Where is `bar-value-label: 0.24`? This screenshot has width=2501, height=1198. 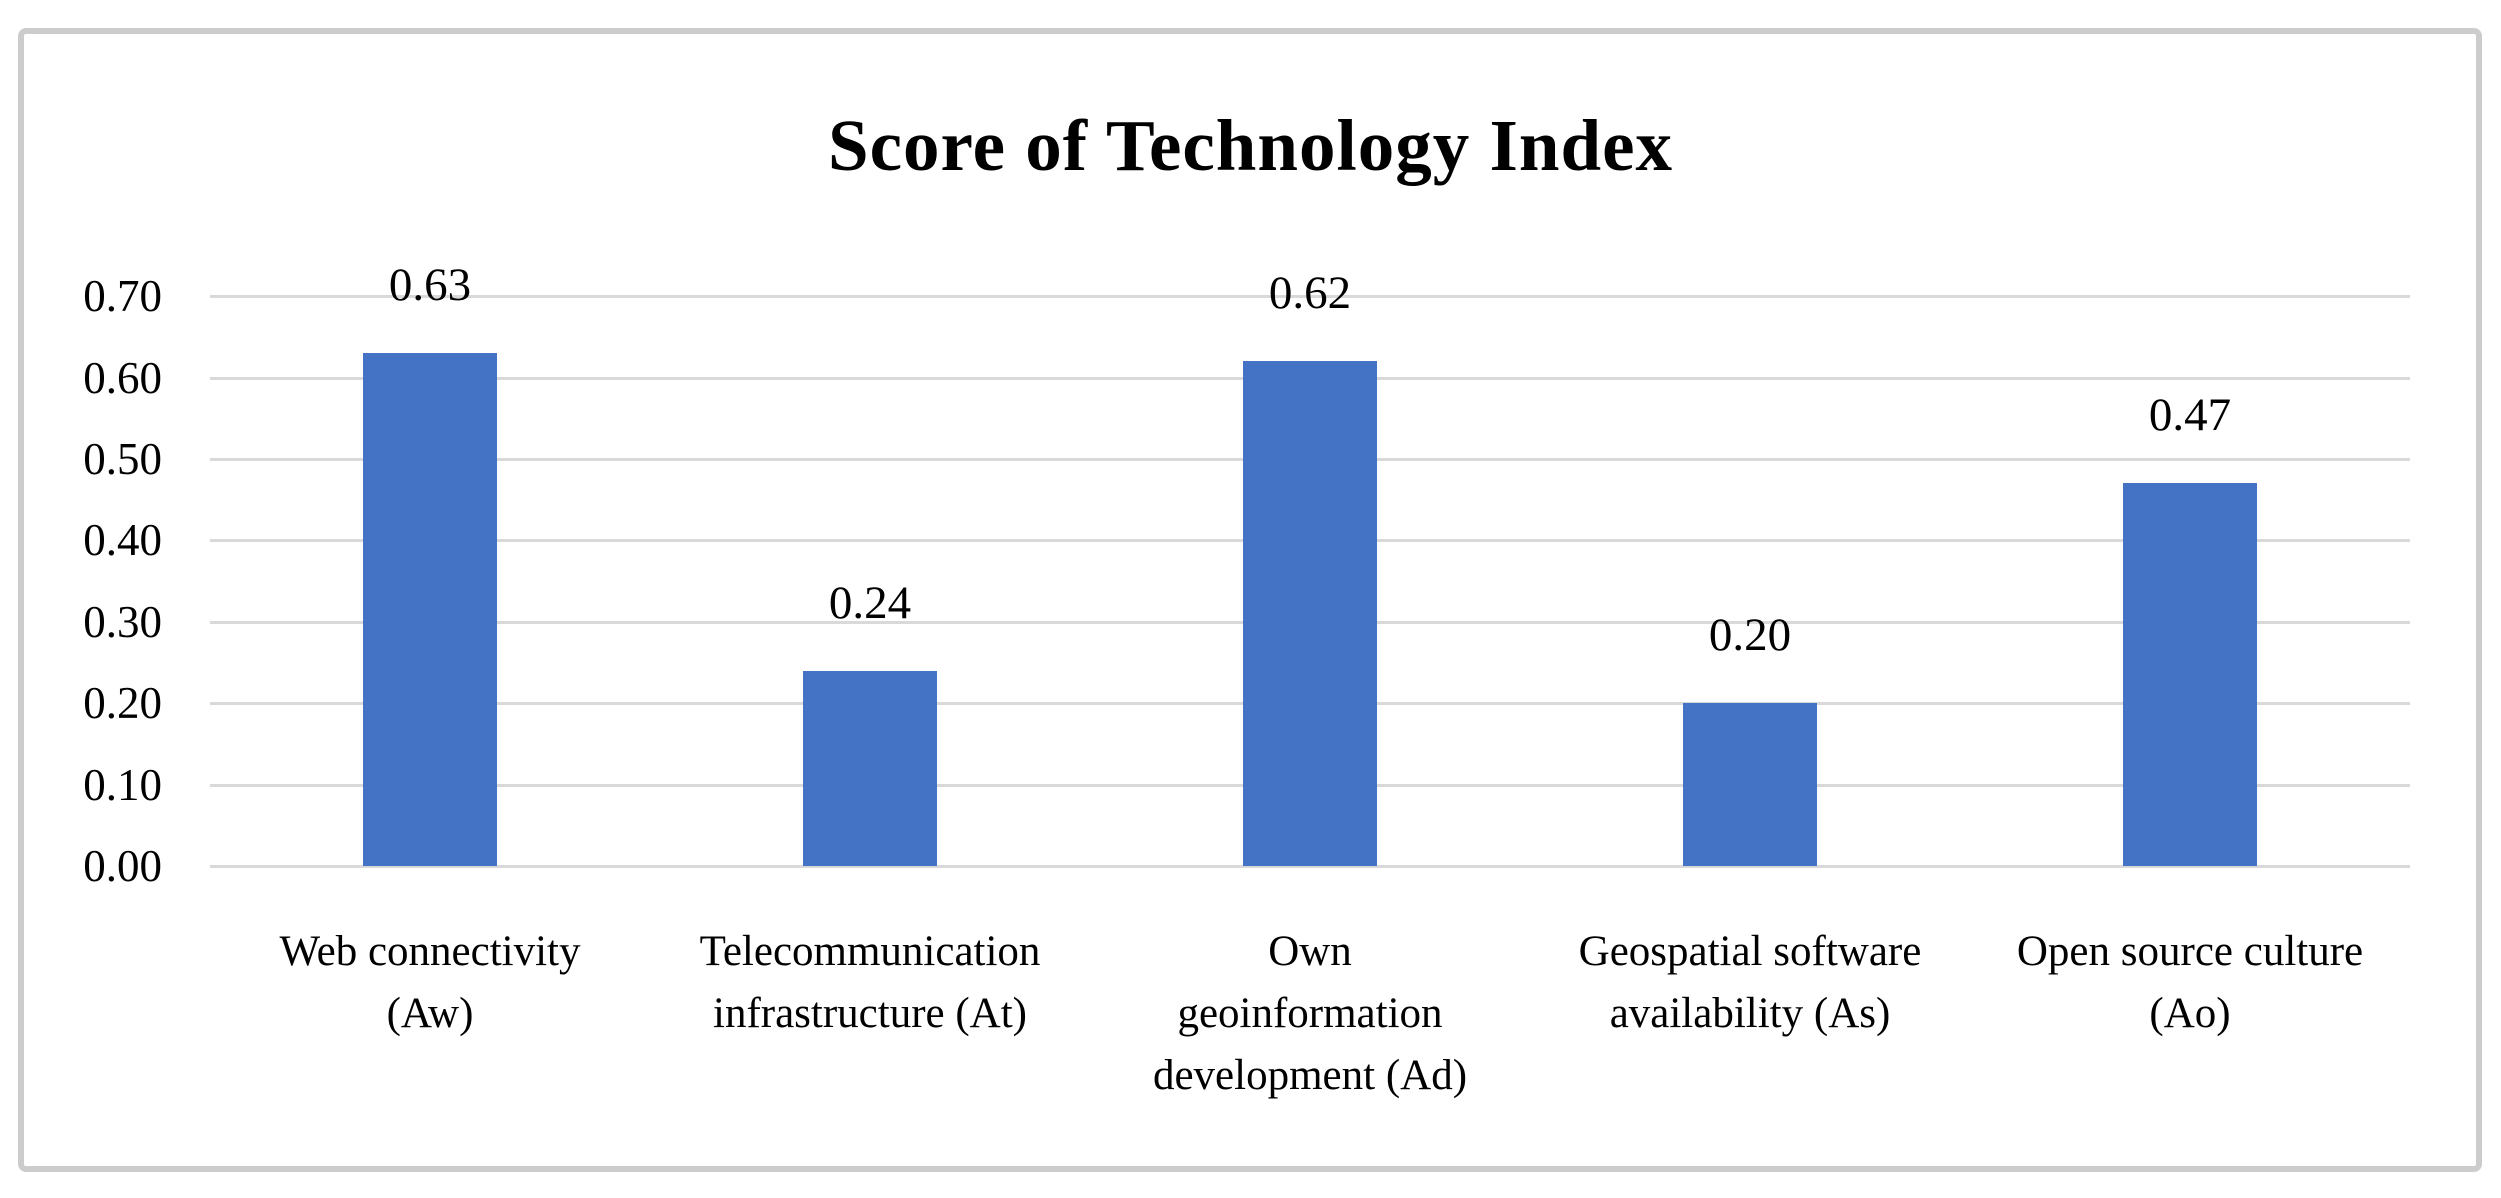 bar-value-label: 0.24 is located at coordinates (870, 603).